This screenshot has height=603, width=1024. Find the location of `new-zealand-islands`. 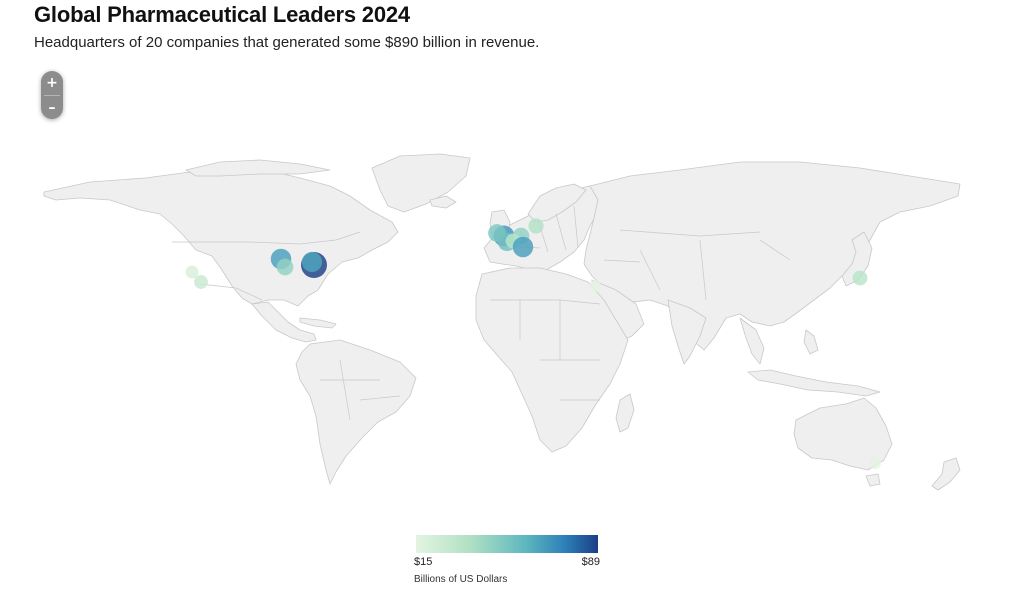

new-zealand-islands is located at coordinates (946, 474).